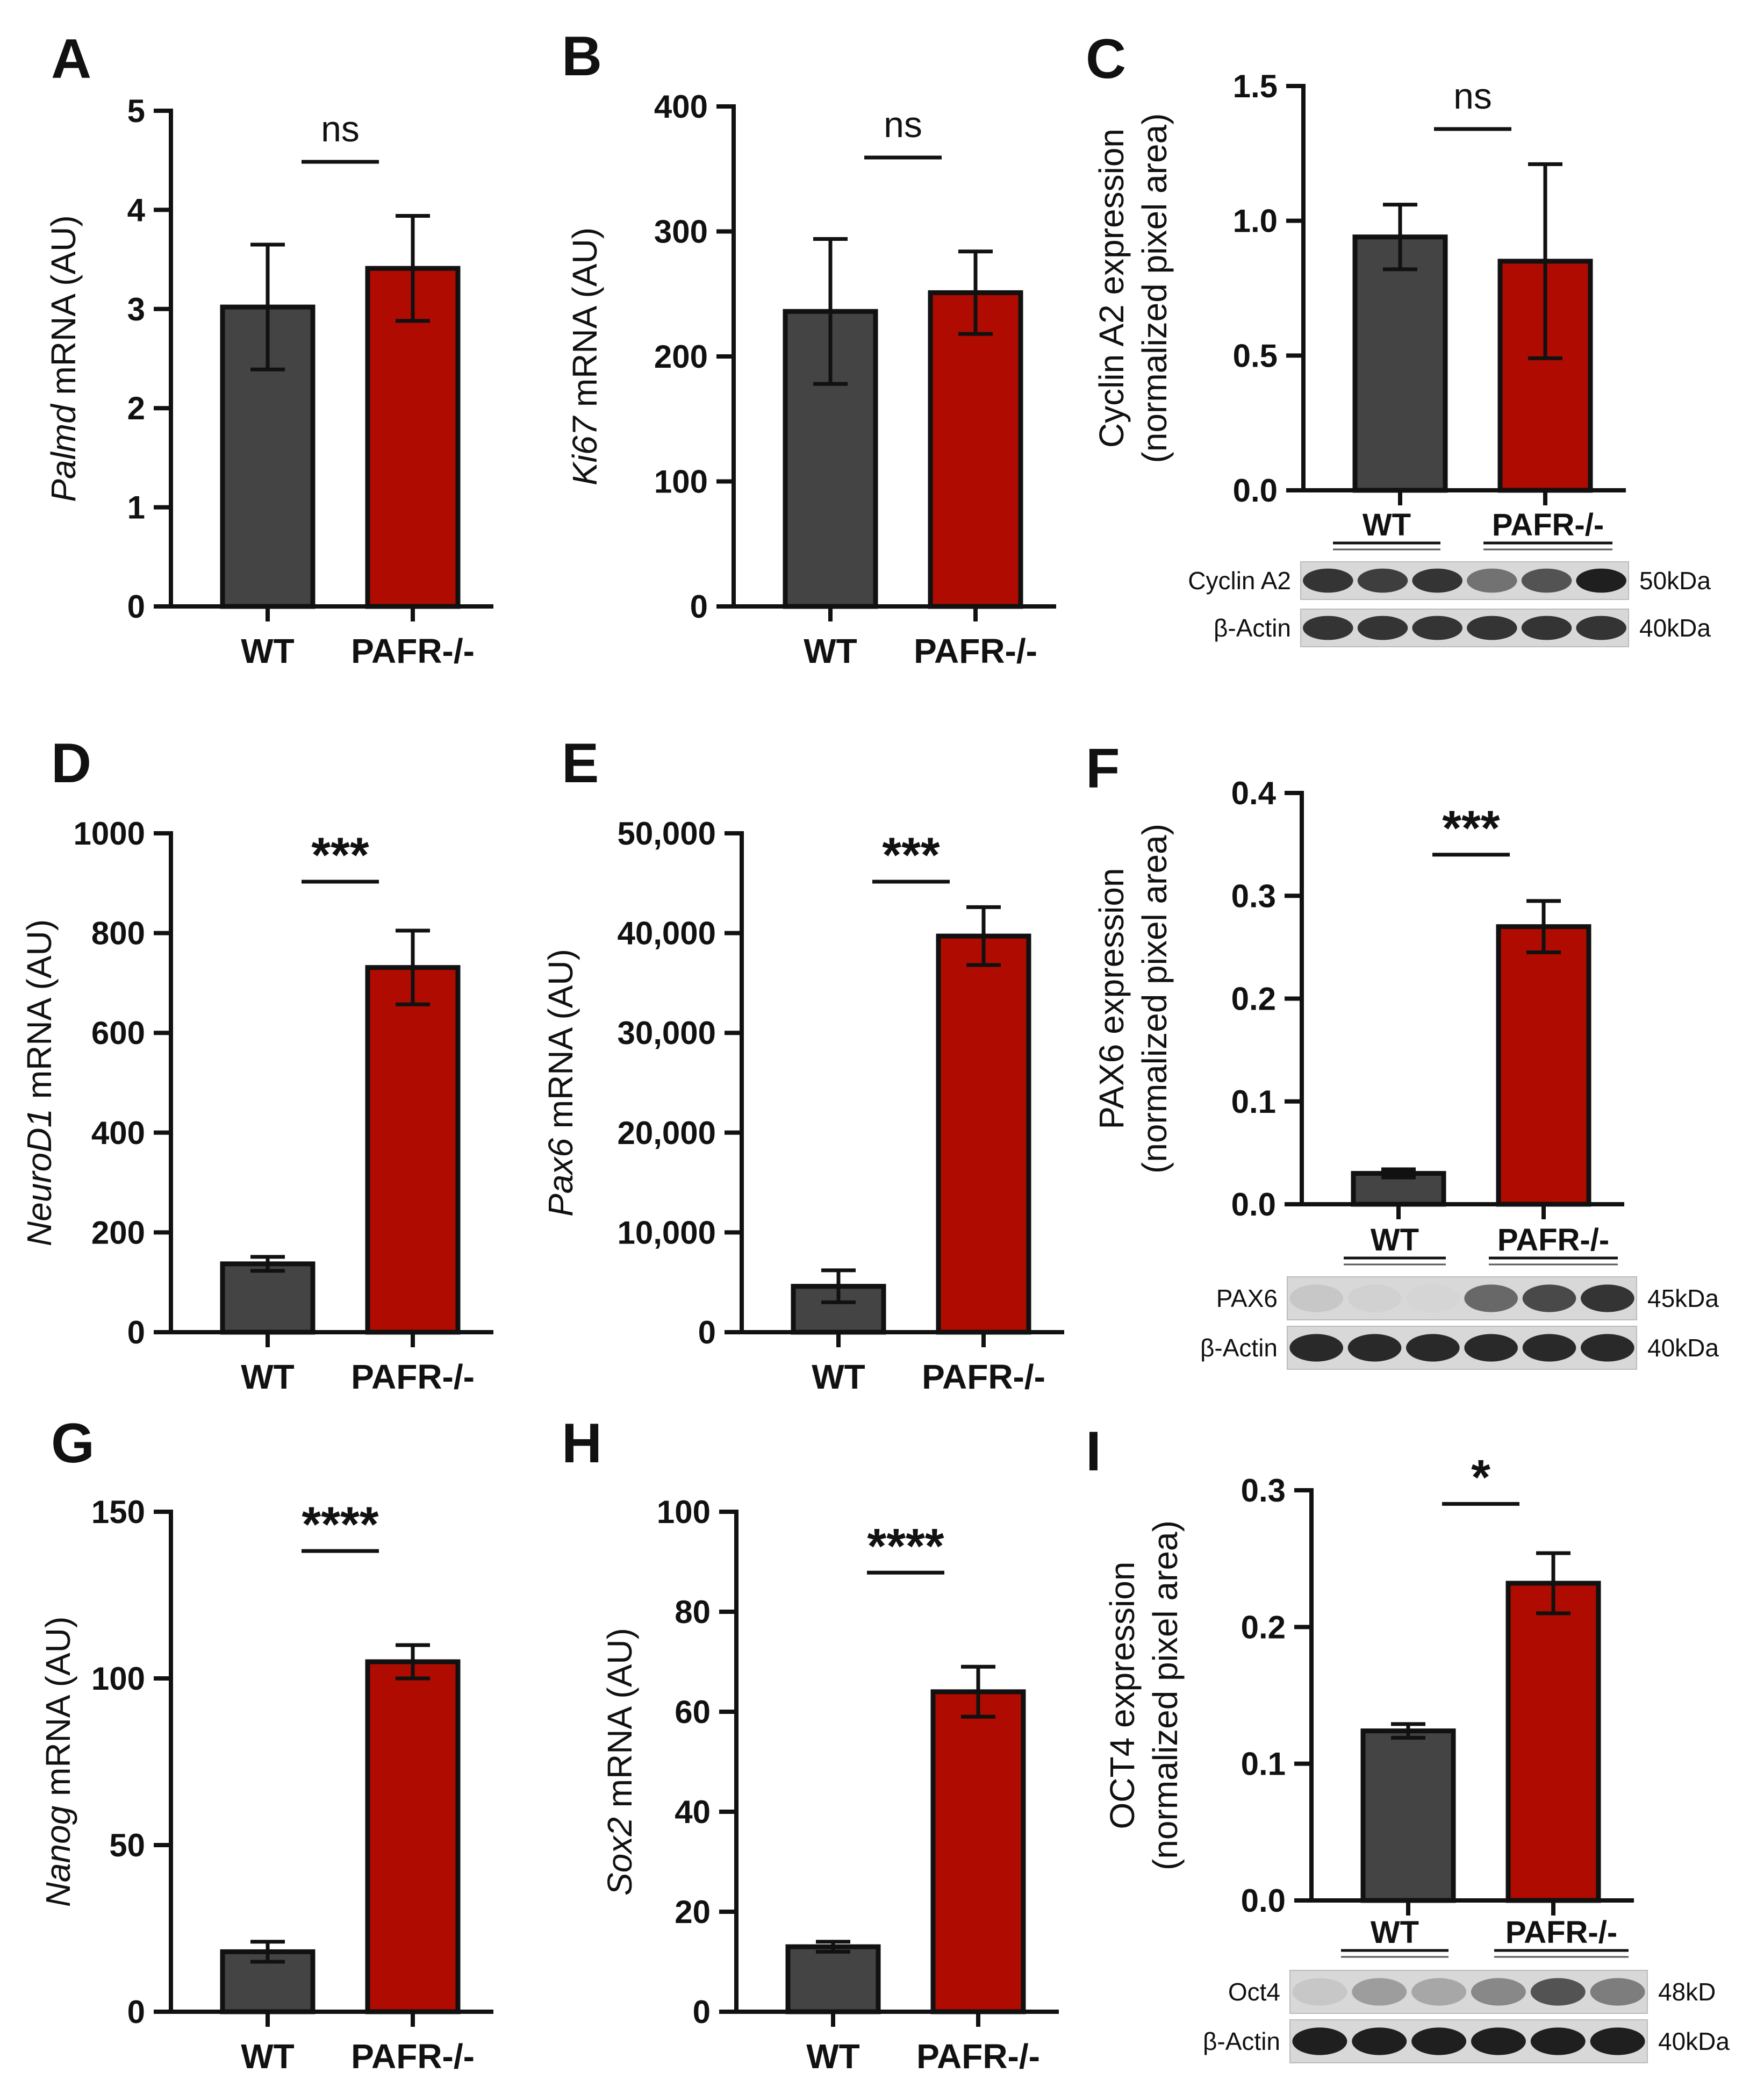 The image size is (1764, 2087). Describe the element at coordinates (73, 1443) in the screenshot. I see `panel-letter: G` at that location.